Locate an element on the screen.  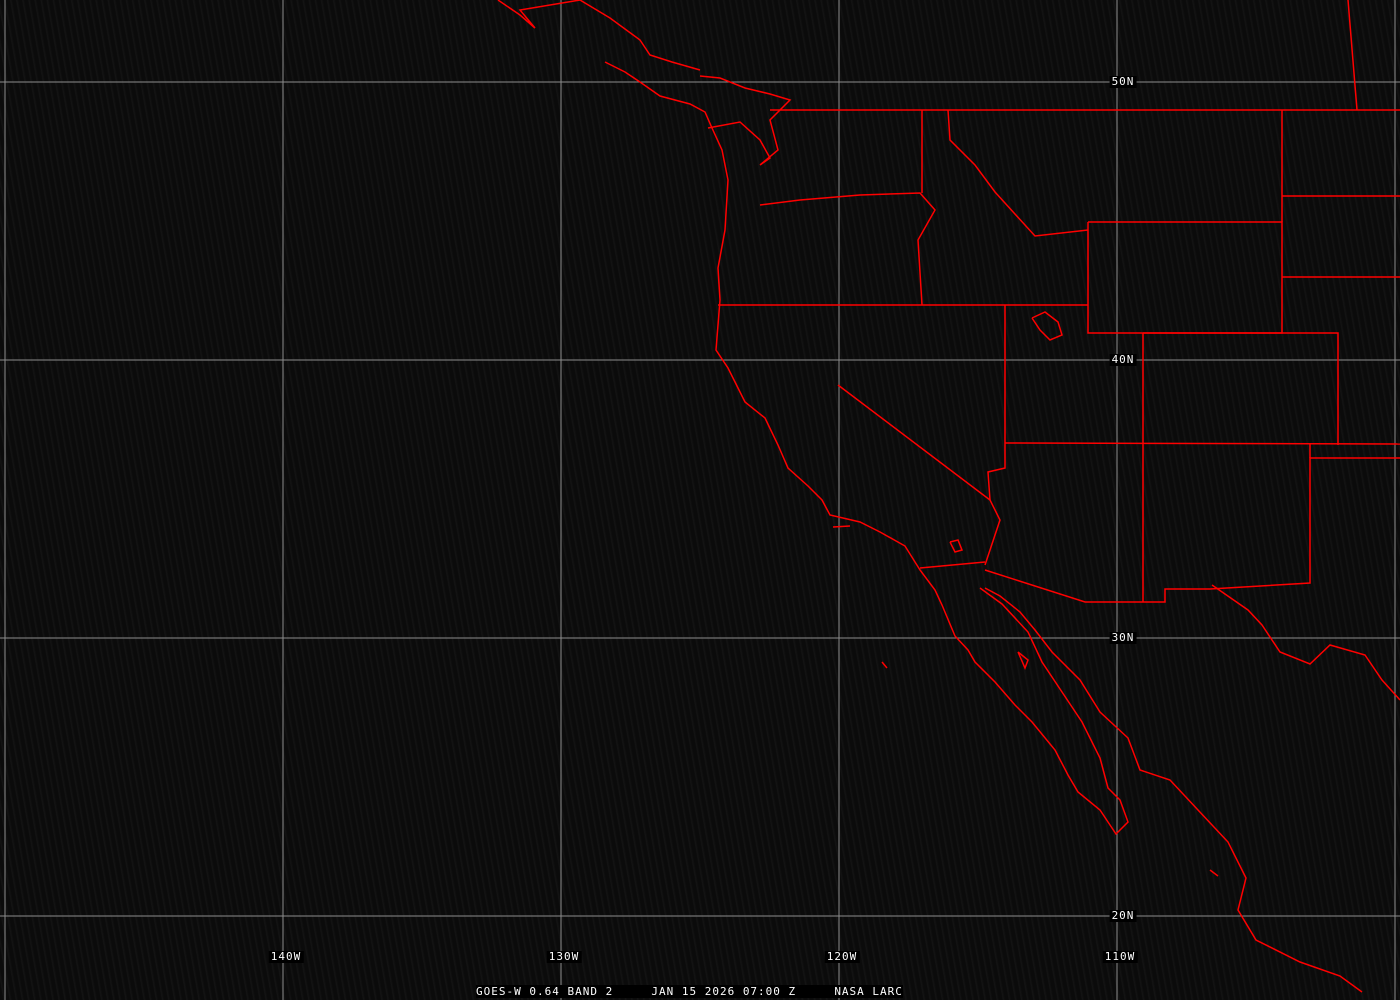
border-us-mexico-west is located at coordinates (952, 565).